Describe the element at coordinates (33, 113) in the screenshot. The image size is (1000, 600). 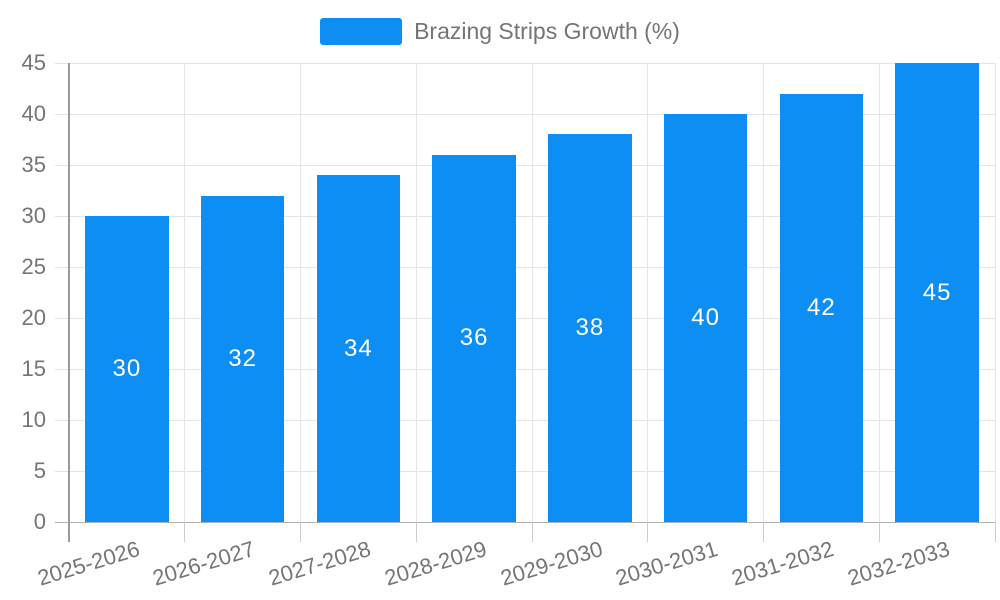
I see `y-axis-label: 40` at that location.